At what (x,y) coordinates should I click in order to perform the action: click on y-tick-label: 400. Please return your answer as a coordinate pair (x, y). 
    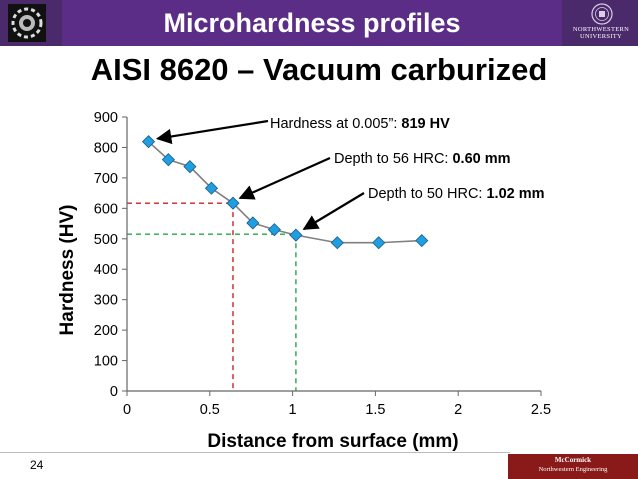
    Looking at the image, I should click on (106, 270).